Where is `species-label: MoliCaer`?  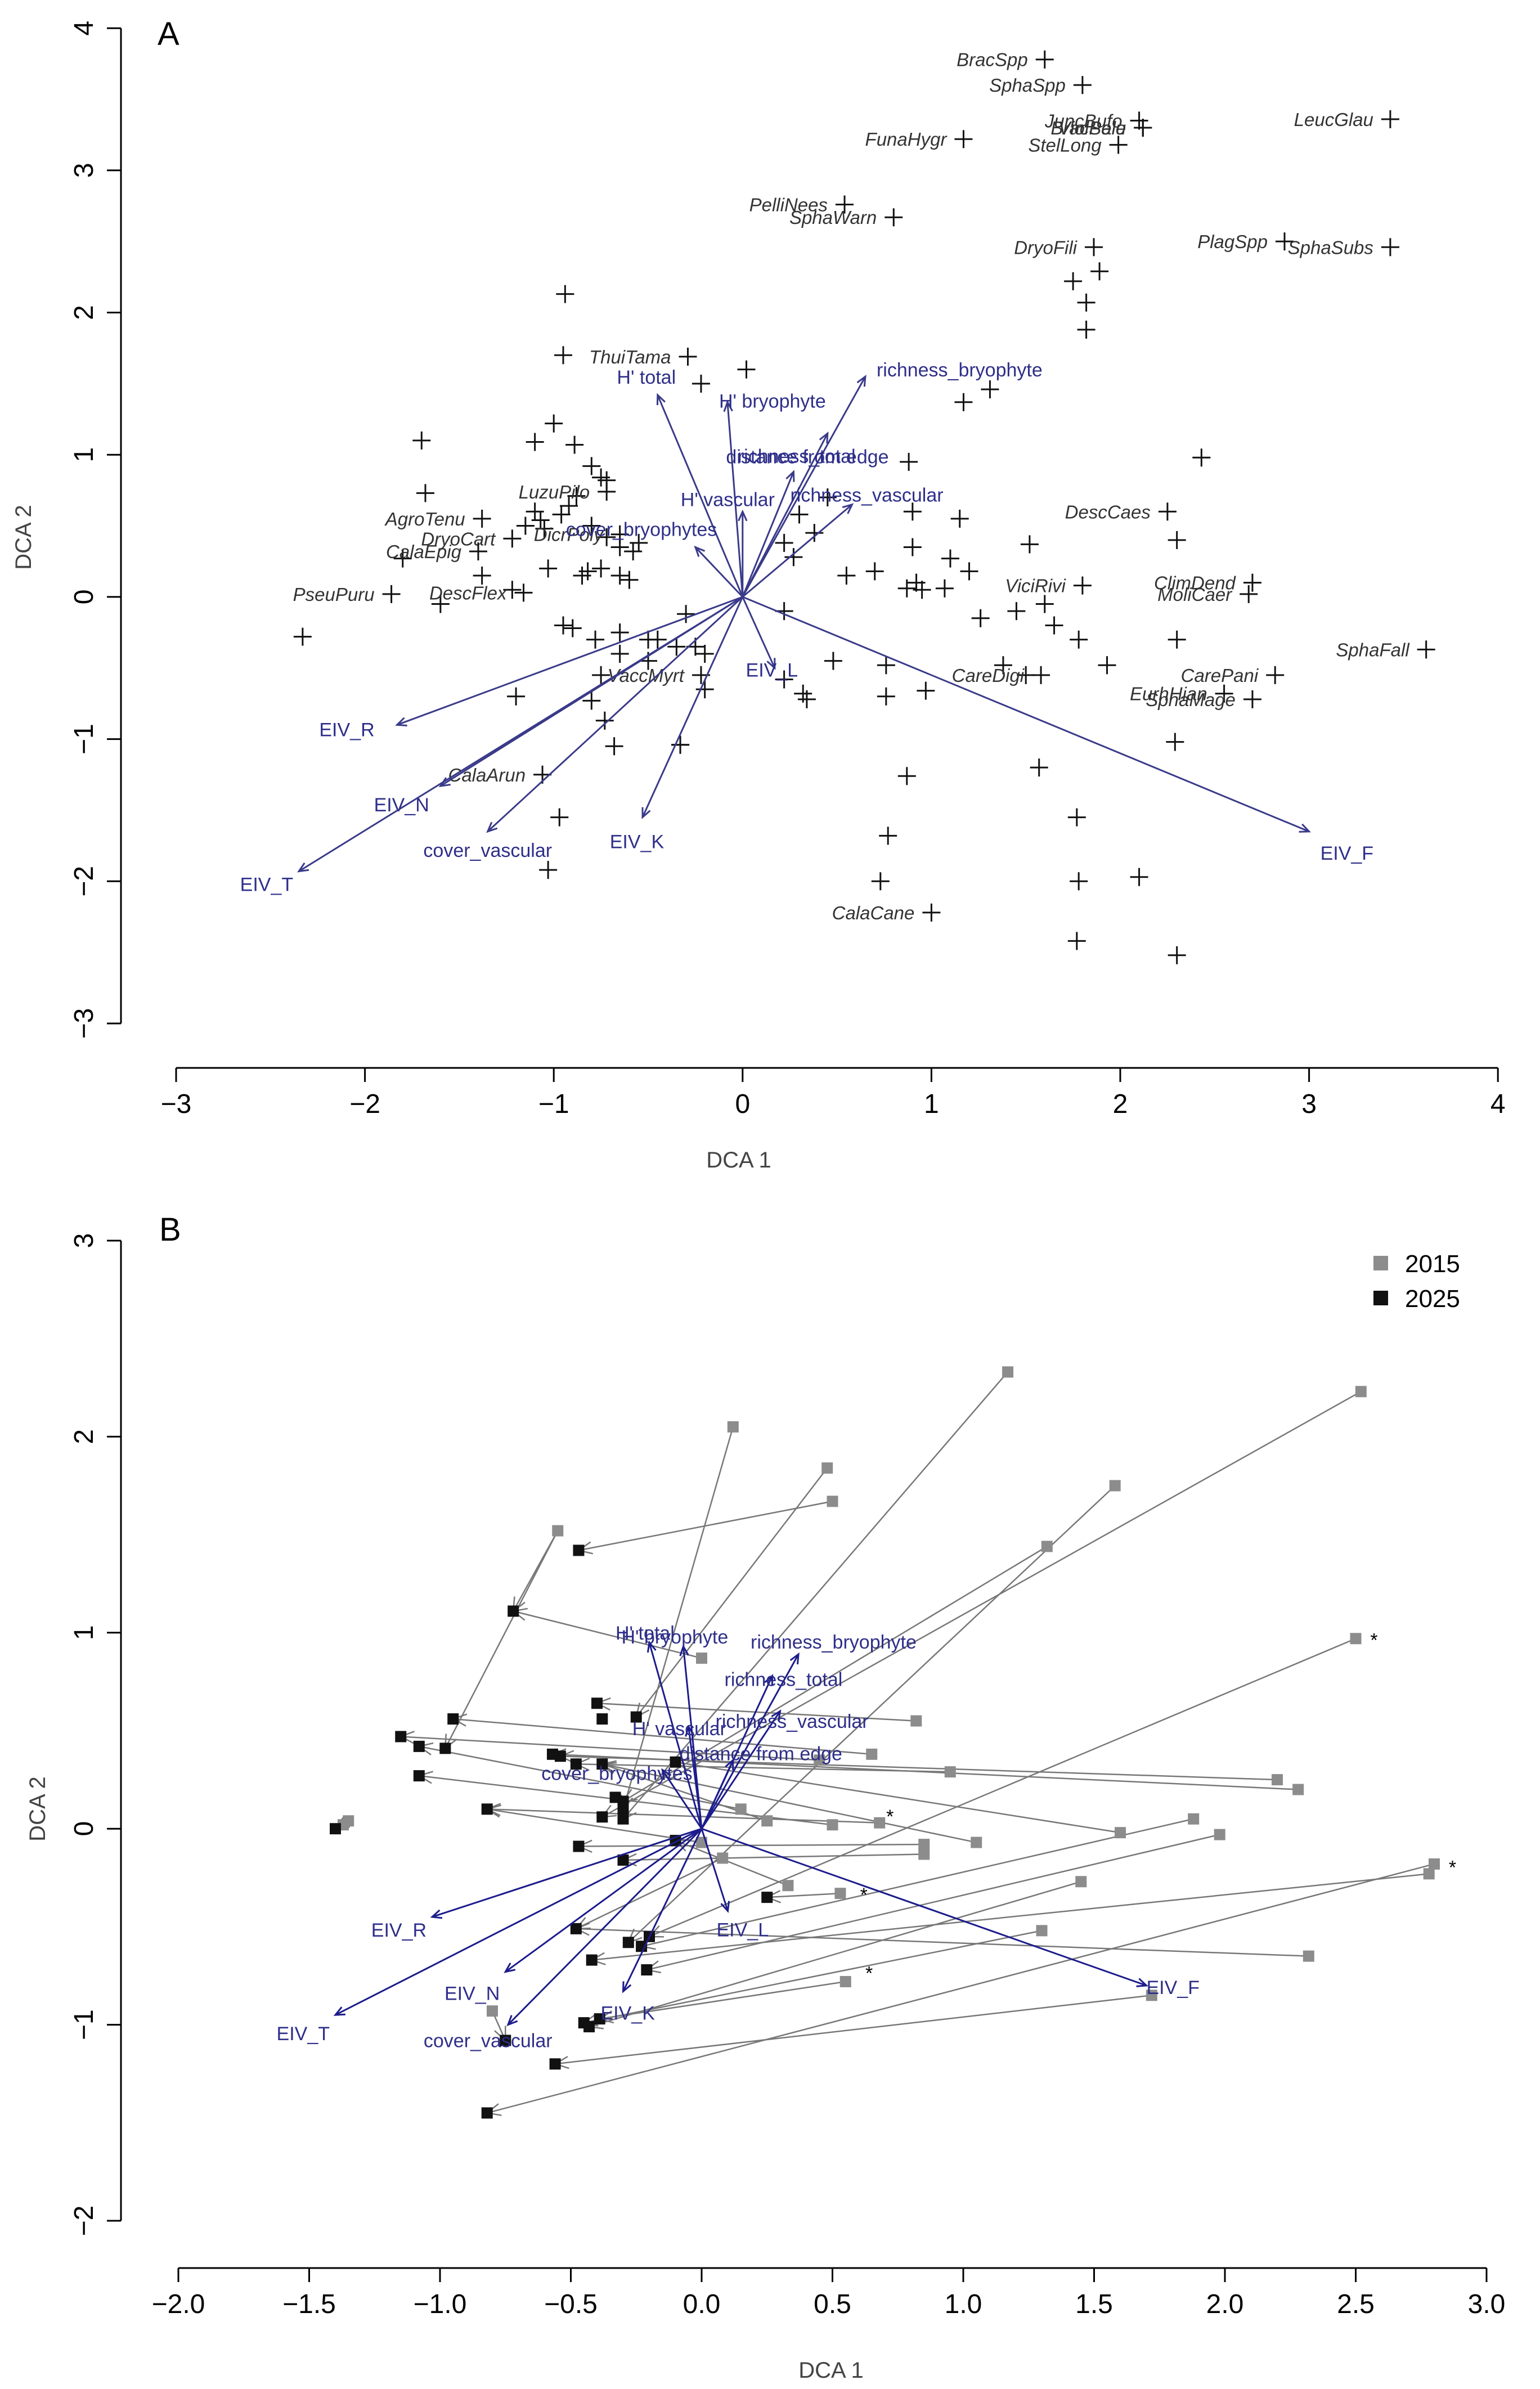 species-label: MoliCaer is located at coordinates (1195, 594).